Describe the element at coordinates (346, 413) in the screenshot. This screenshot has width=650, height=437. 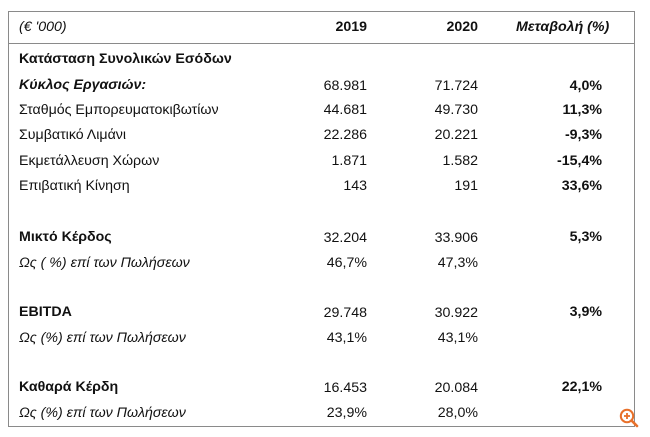
I see `value-2019: 23,9%` at that location.